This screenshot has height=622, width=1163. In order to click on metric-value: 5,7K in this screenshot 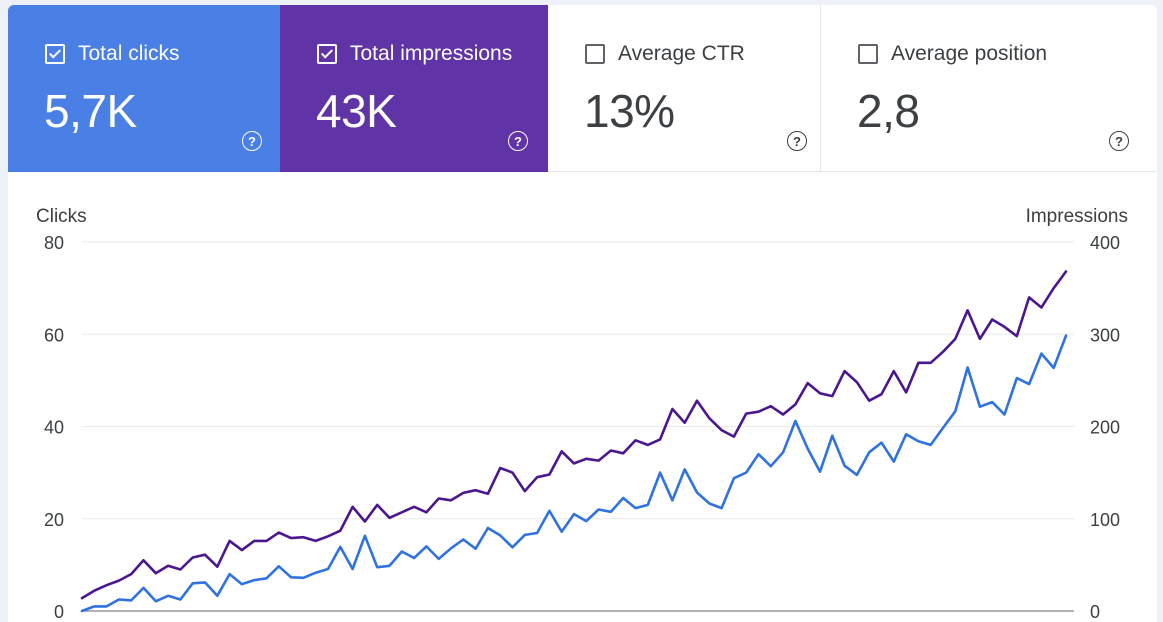, I will do `click(90, 111)`.